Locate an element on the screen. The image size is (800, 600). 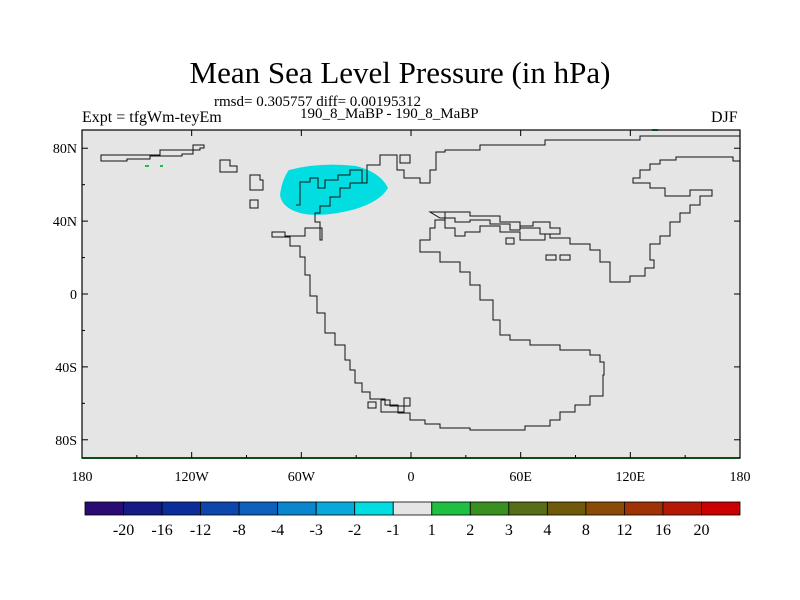
x-tick-label: 120W is located at coordinates (192, 477).